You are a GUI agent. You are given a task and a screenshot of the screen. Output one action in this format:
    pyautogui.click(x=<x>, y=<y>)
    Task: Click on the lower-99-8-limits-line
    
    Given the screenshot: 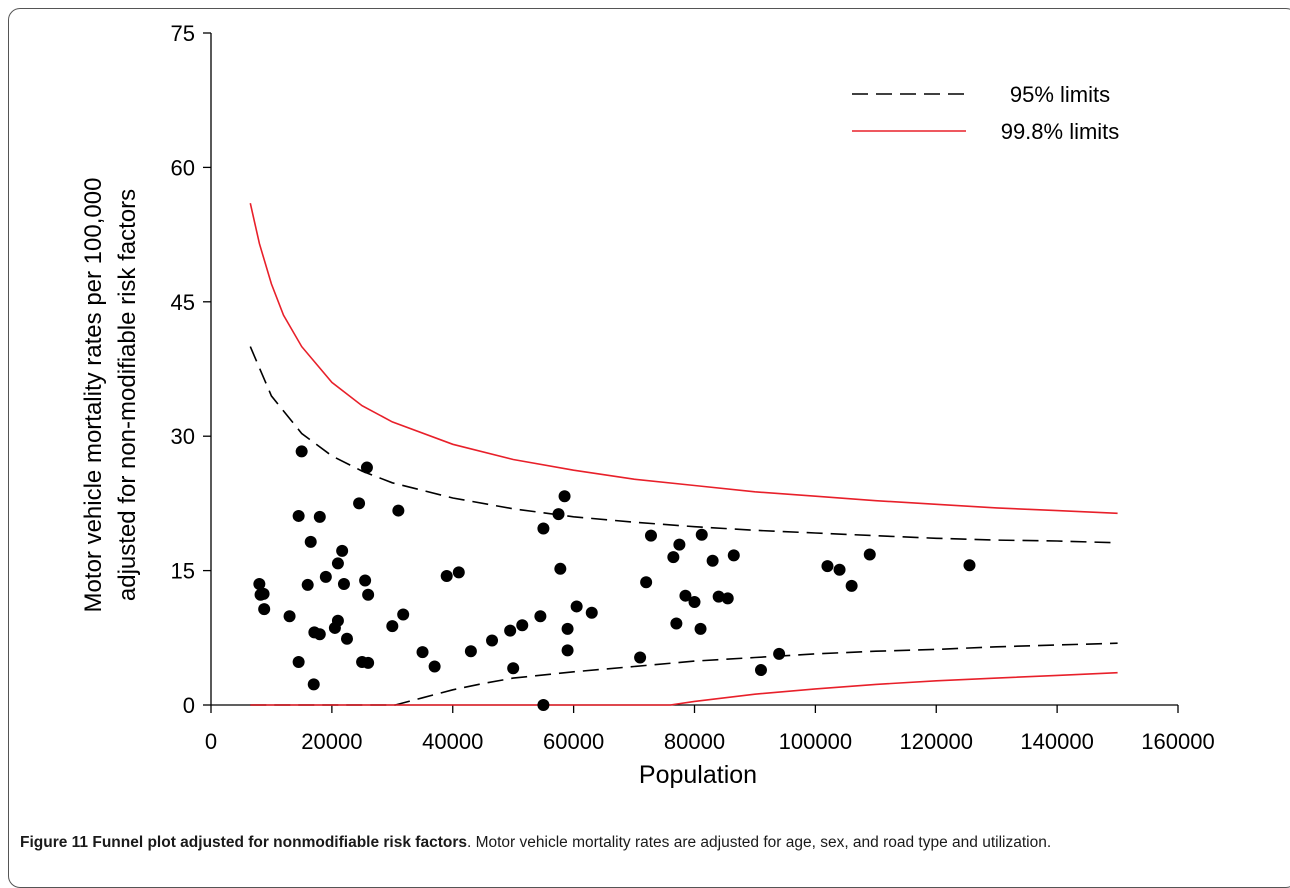 What is the action you would take?
    pyautogui.click(x=684, y=688)
    